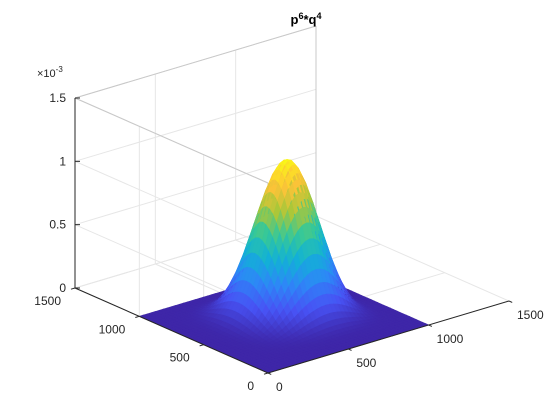 The width and height of the screenshot is (560, 420). I want to click on x-axis-line, so click(388, 337).